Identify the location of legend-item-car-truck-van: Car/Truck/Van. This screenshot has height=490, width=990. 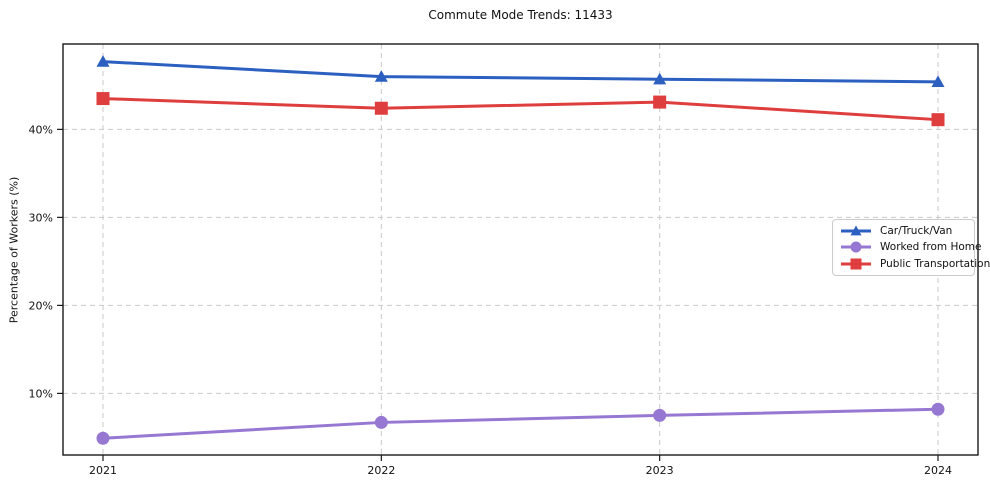
(903, 231).